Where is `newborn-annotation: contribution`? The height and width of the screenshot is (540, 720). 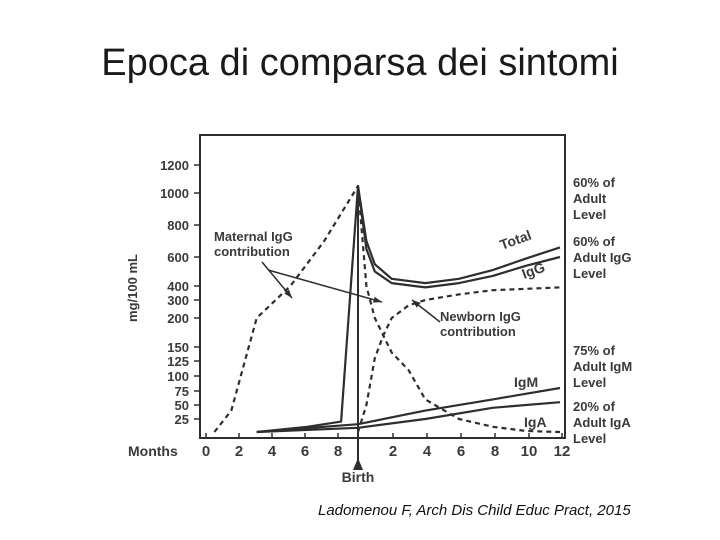 newborn-annotation: contribution is located at coordinates (478, 331).